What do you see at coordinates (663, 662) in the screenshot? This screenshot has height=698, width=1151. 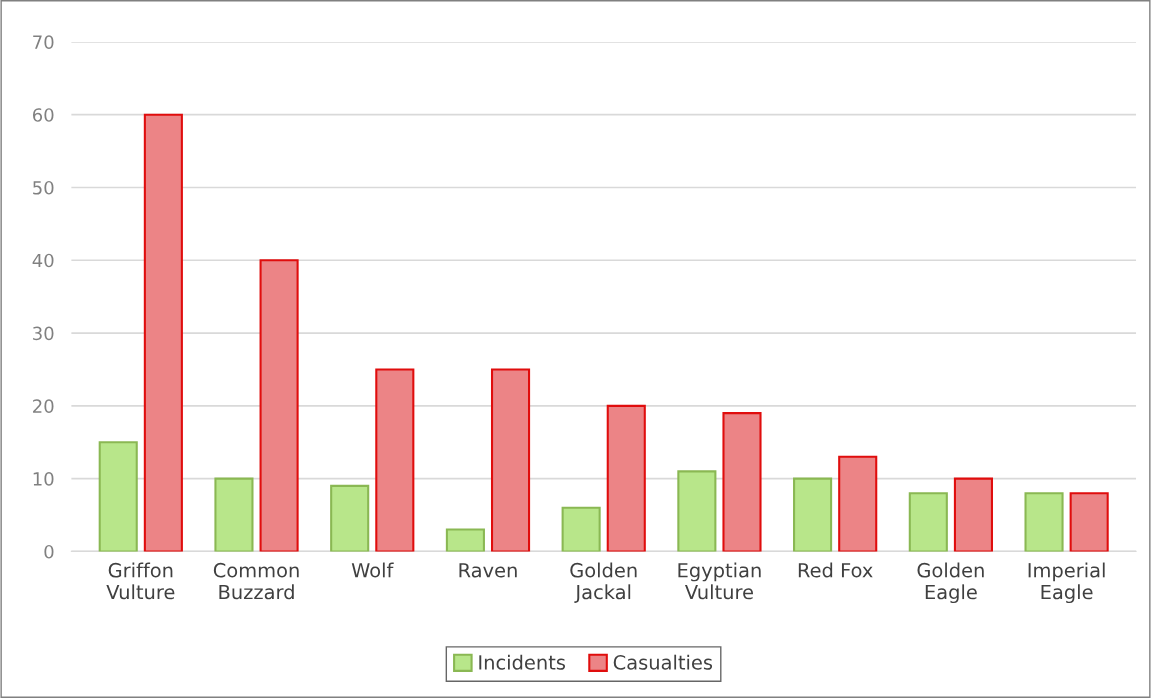 I see `legend-label: Casualties` at bounding box center [663, 662].